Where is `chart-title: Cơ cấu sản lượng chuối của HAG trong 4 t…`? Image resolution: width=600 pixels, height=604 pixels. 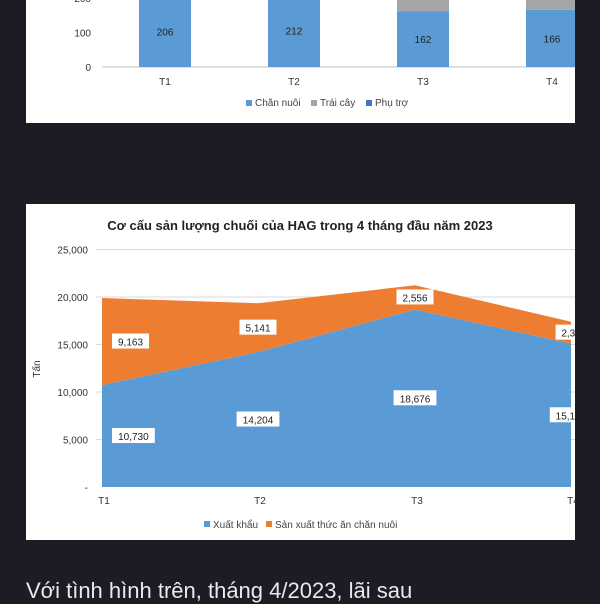
chart-title: Cơ cấu sản lượng chuối của HAG trong 4 t… is located at coordinates (299, 225).